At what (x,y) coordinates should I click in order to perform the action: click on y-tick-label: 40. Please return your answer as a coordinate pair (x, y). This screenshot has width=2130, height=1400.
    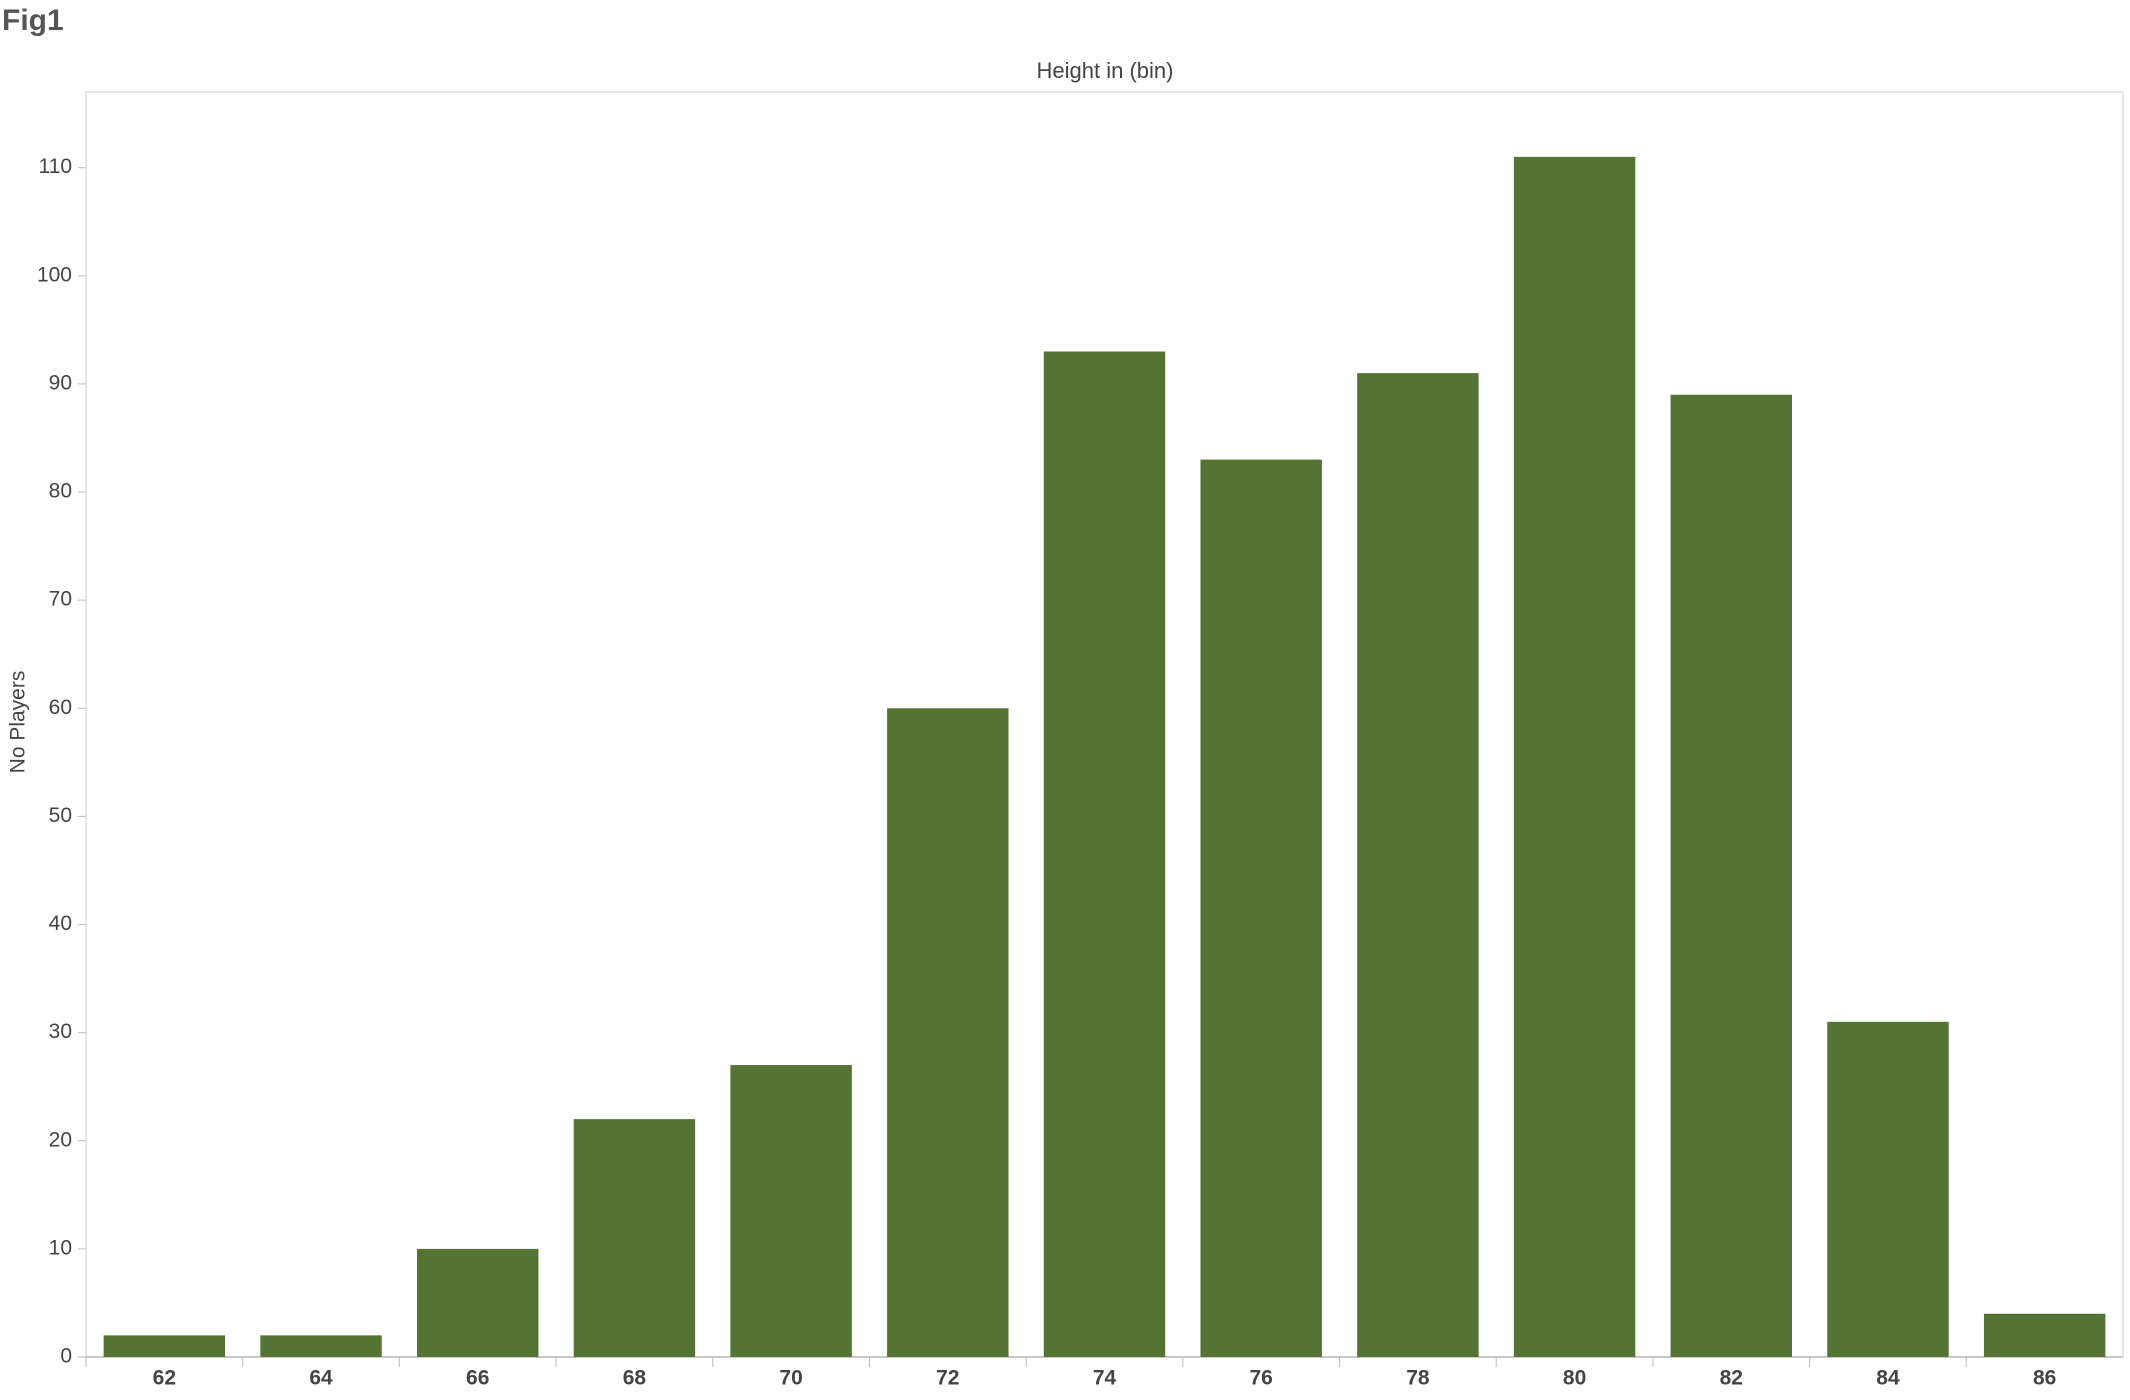
    Looking at the image, I should click on (60, 923).